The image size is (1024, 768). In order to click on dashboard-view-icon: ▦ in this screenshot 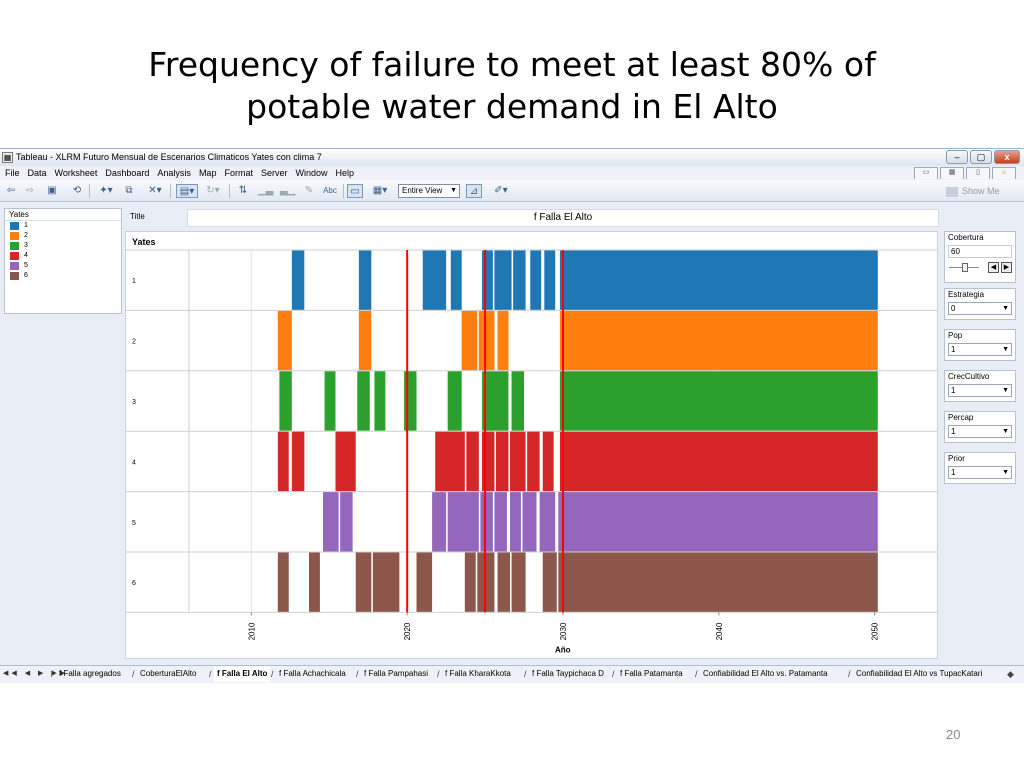, I will do `click(952, 173)`.